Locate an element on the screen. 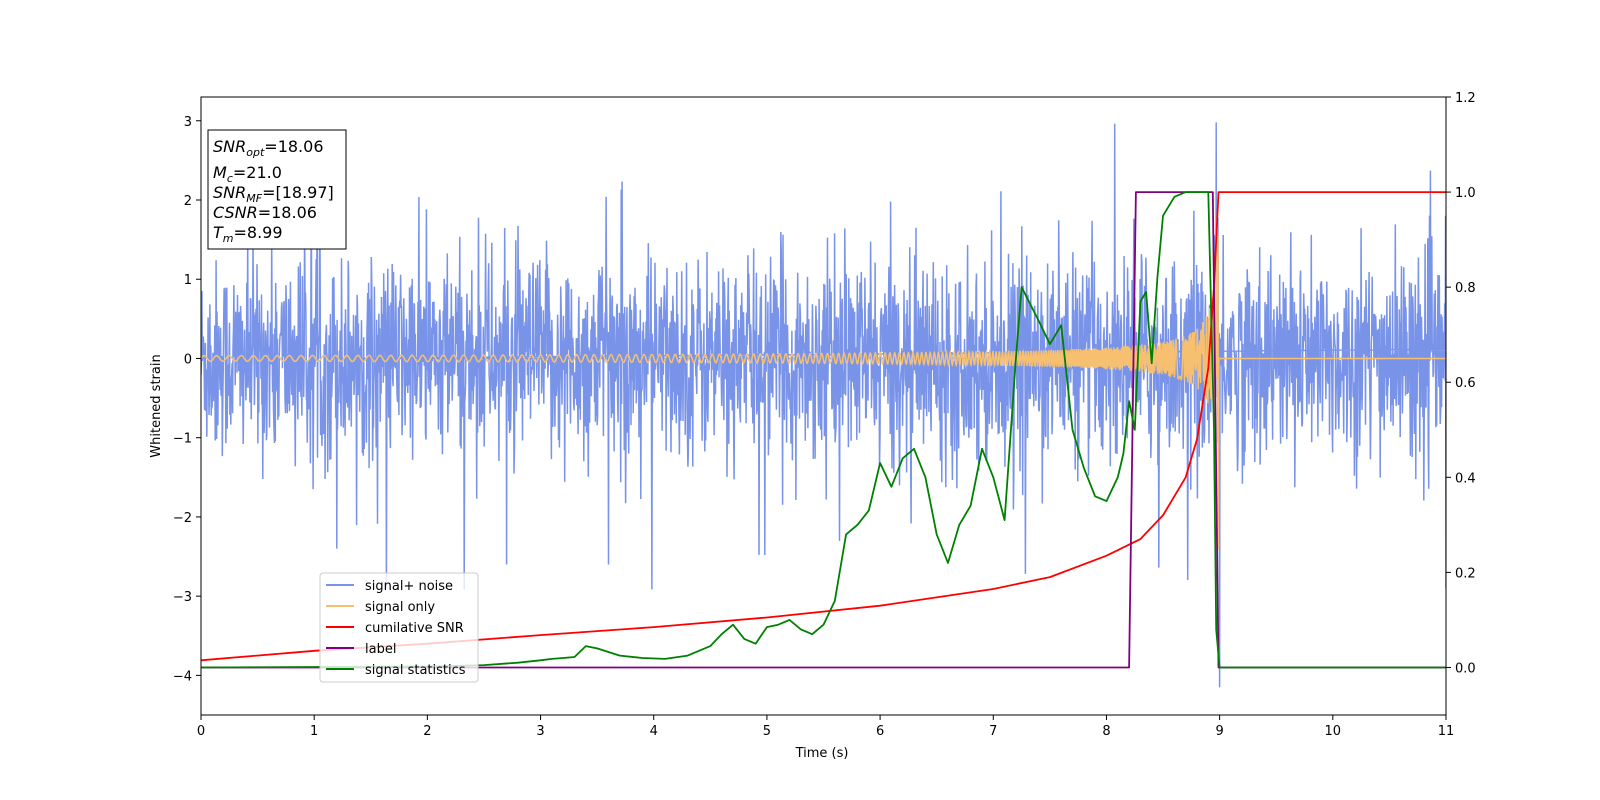 The image size is (1600, 800). csnr-text: CSNR=18.06 is located at coordinates (265, 212).